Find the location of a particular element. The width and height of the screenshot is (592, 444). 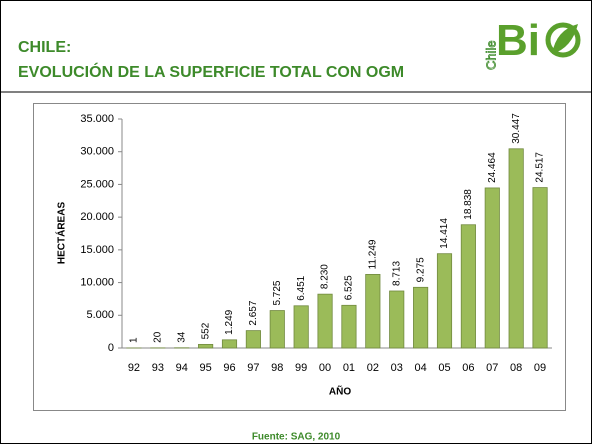

y-tick-label: 30.000 is located at coordinates (97, 152).